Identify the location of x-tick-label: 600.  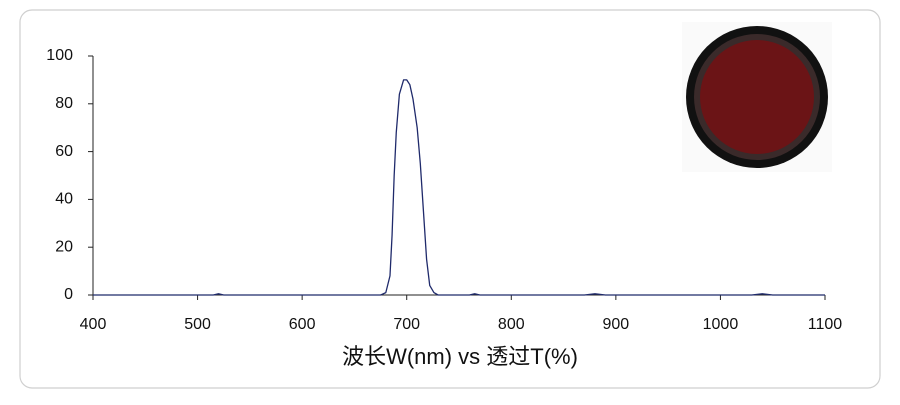
(302, 324).